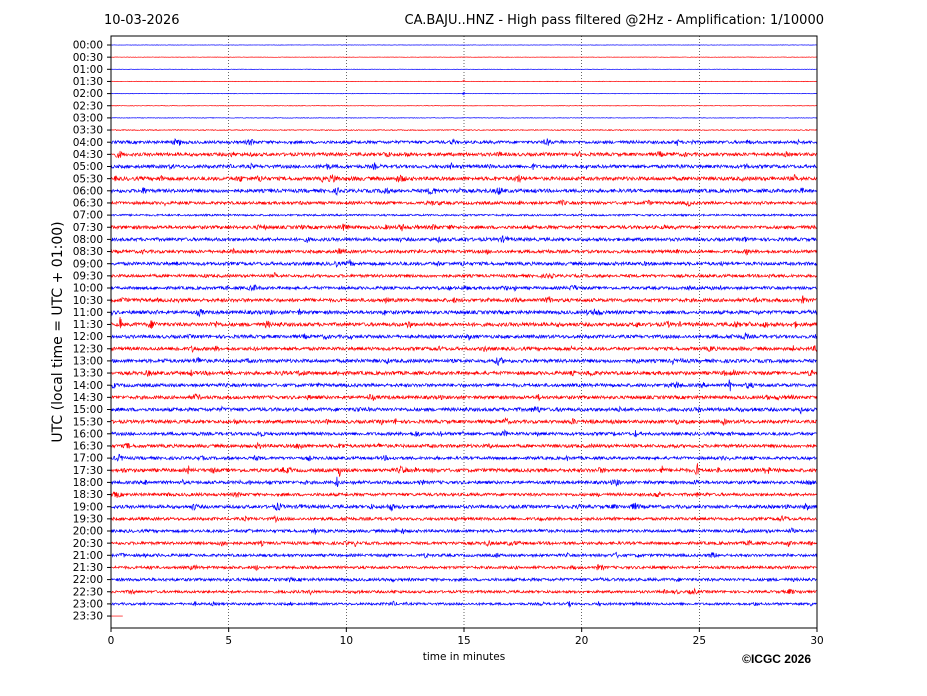 The height and width of the screenshot is (696, 927). What do you see at coordinates (464, 141) in the screenshot?
I see `trace-04:00` at bounding box center [464, 141].